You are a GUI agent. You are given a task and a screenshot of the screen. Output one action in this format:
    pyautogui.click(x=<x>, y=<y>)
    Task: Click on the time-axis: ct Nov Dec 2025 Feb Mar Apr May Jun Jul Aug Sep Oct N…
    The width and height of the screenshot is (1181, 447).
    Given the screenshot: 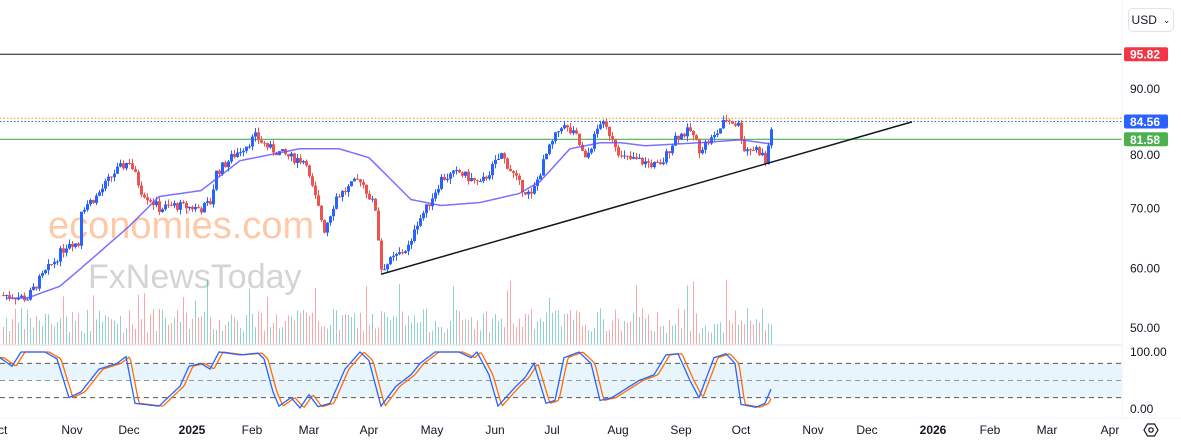 What is the action you would take?
    pyautogui.click(x=559, y=430)
    